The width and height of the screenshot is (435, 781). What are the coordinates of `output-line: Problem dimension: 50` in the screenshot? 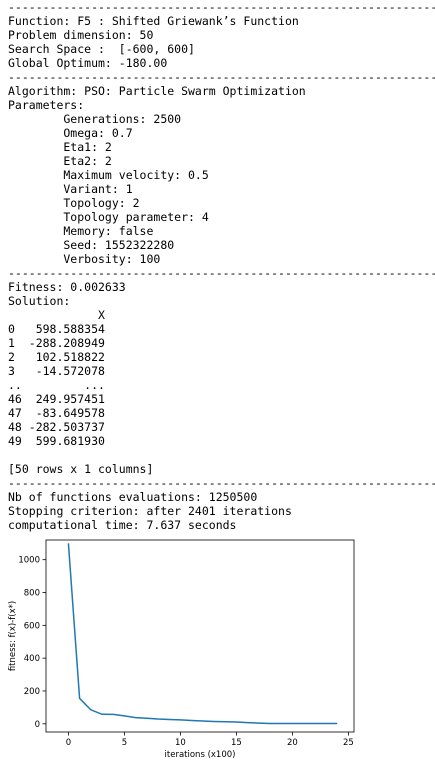 It's located at (81, 35).